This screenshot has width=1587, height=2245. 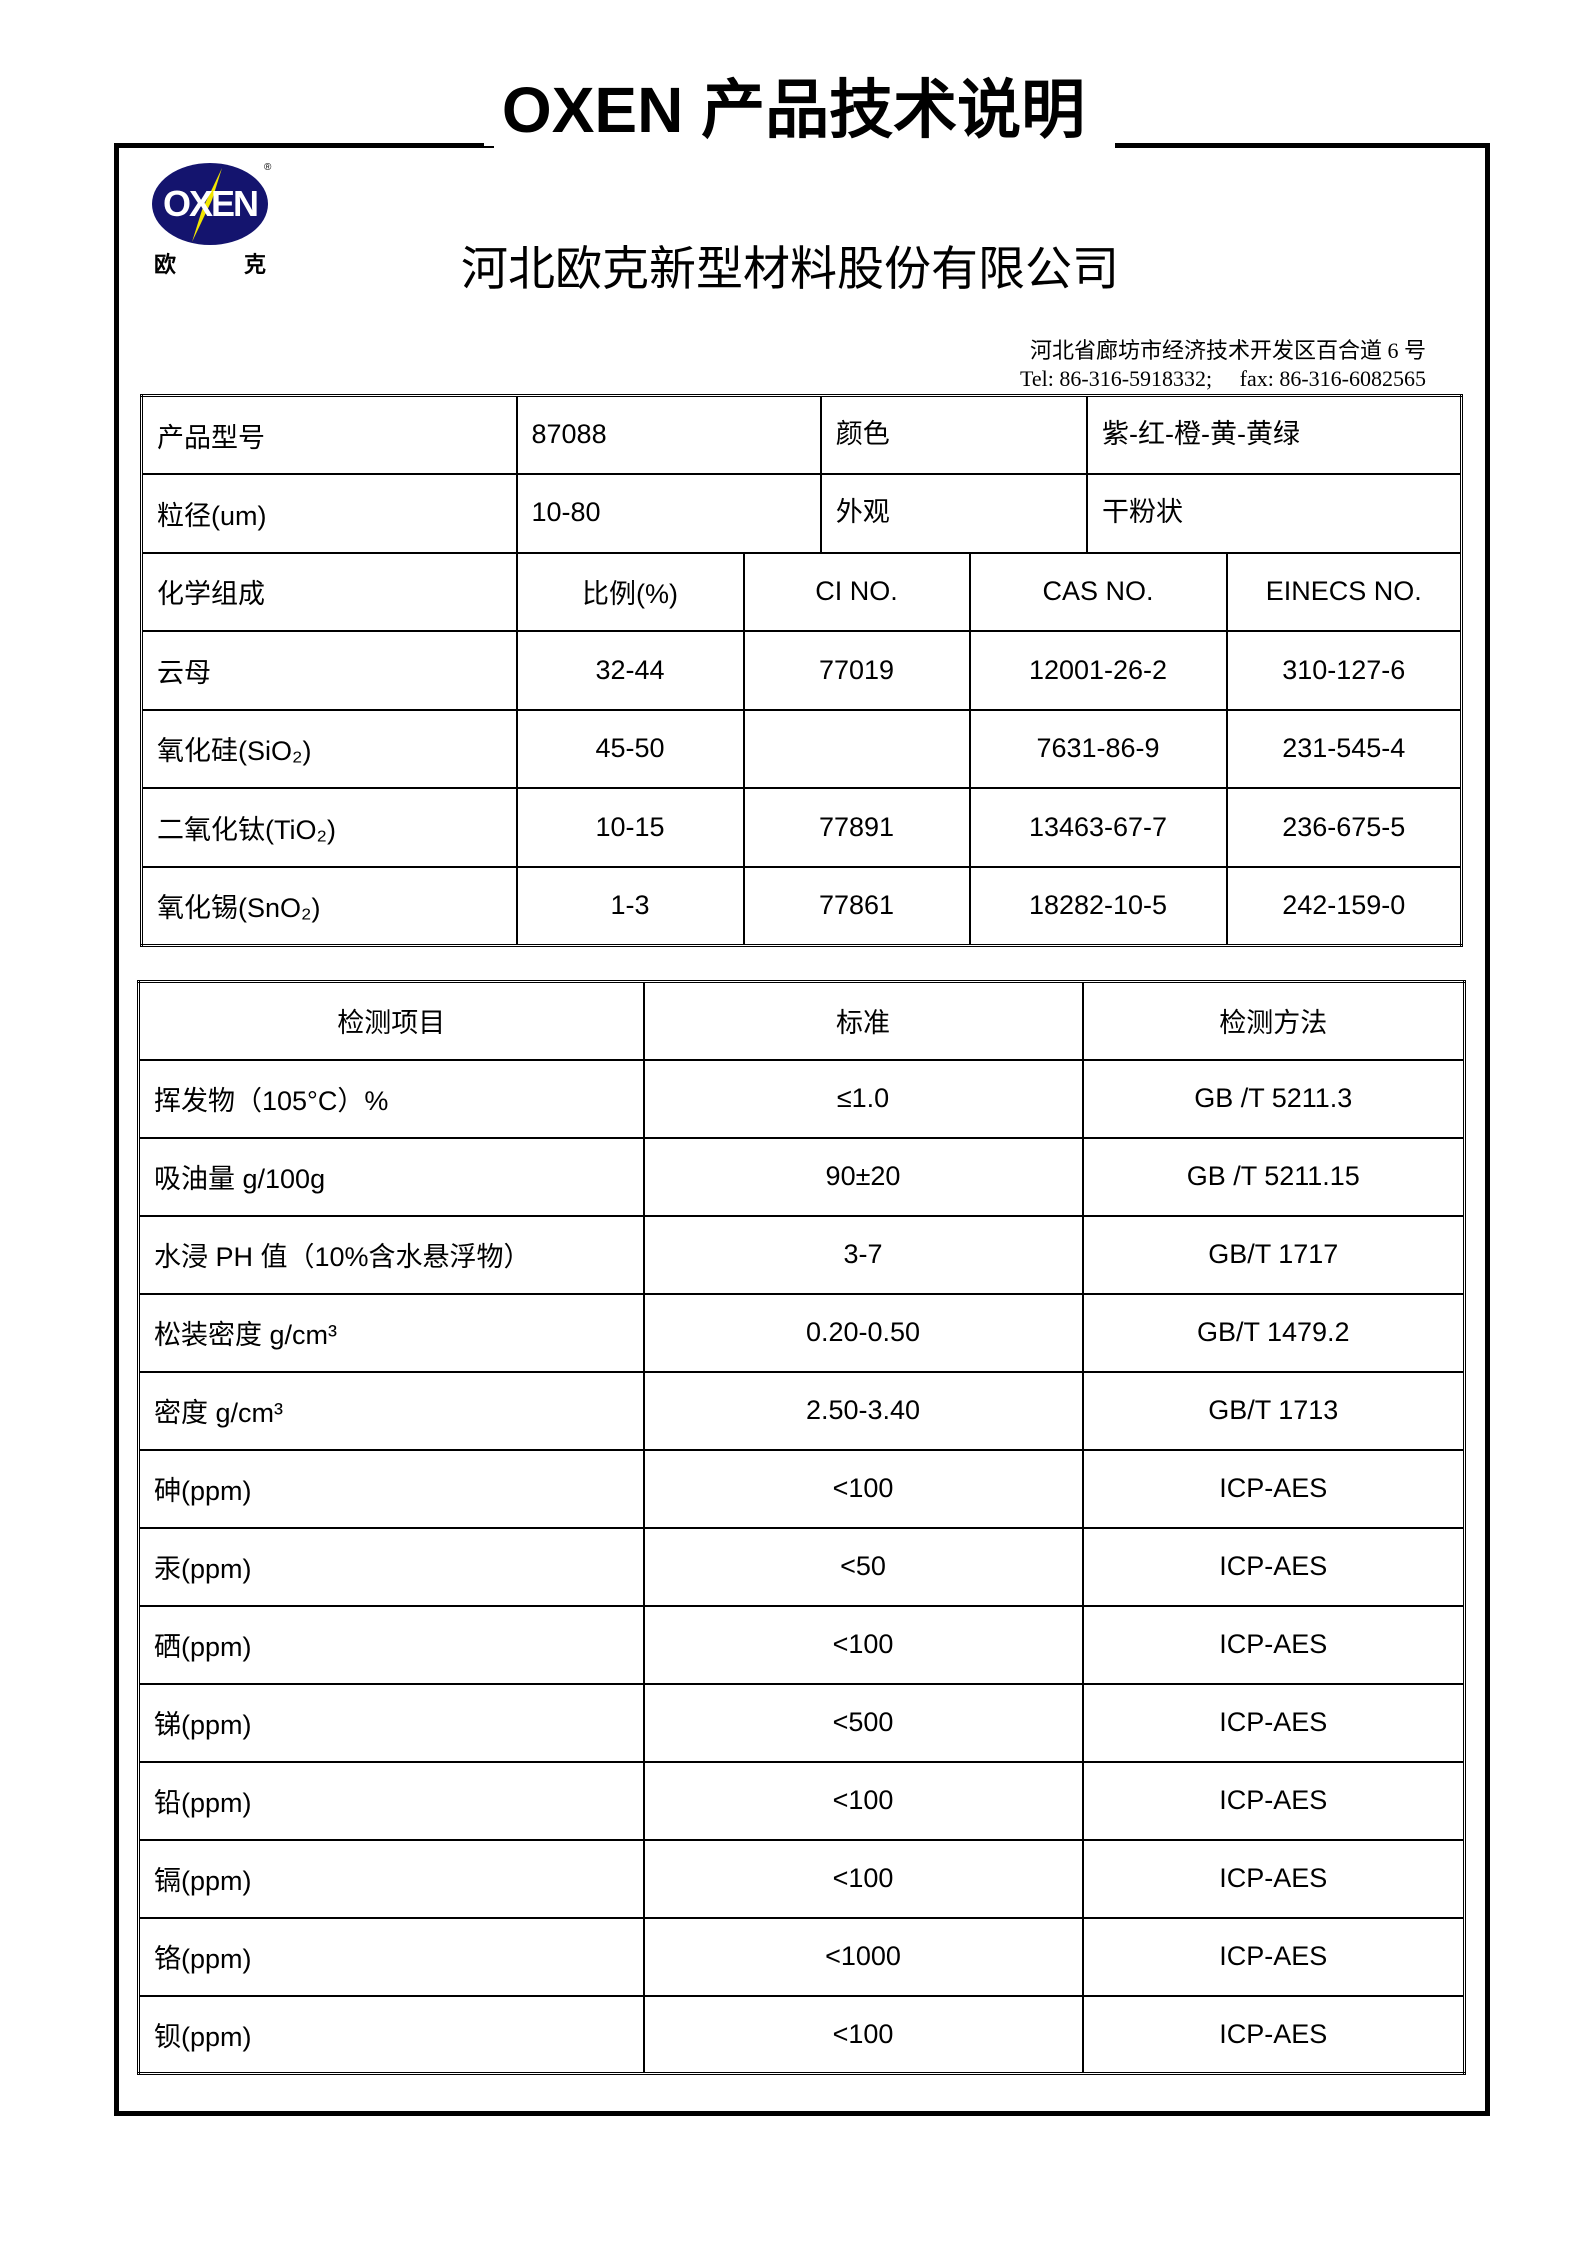 I want to click on table-cell: GB/T 1717, so click(x=1273, y=1254).